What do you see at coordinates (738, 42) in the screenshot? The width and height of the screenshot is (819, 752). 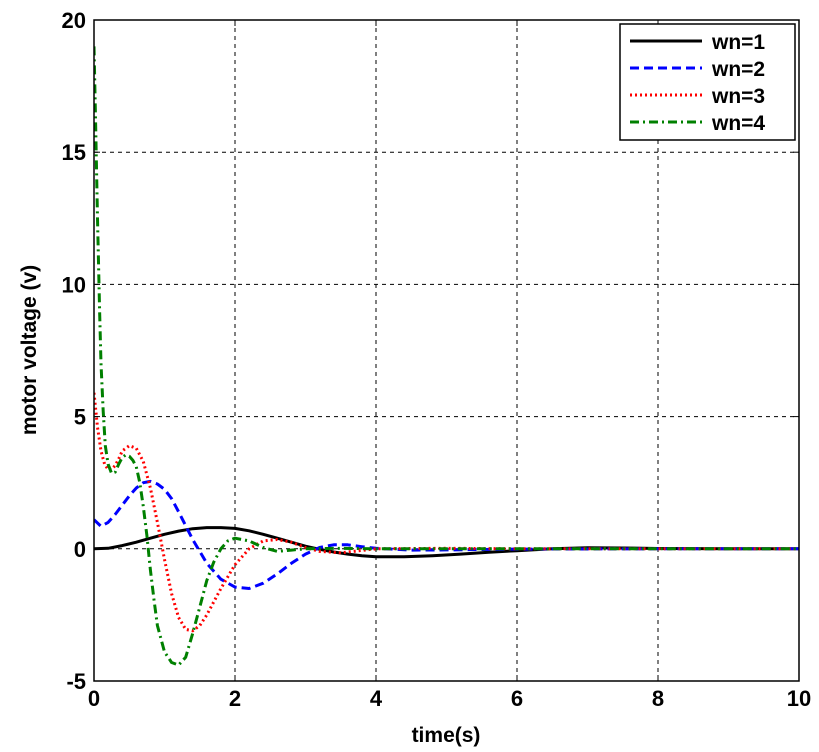 I see `legend-label: wn=1` at bounding box center [738, 42].